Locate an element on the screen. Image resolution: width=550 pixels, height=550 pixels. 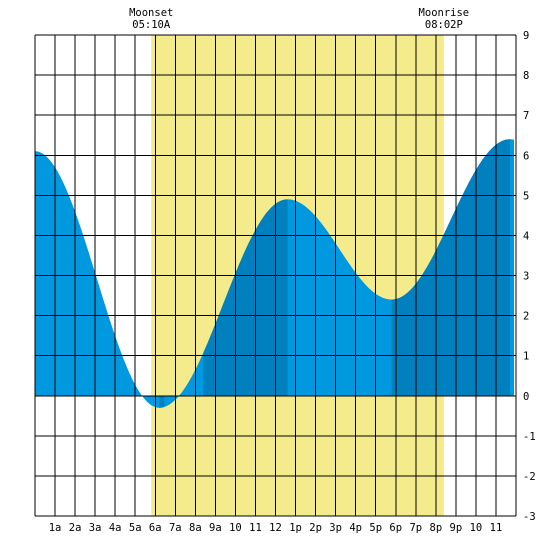
y-tick-label: 6 is located at coordinates (526, 156).